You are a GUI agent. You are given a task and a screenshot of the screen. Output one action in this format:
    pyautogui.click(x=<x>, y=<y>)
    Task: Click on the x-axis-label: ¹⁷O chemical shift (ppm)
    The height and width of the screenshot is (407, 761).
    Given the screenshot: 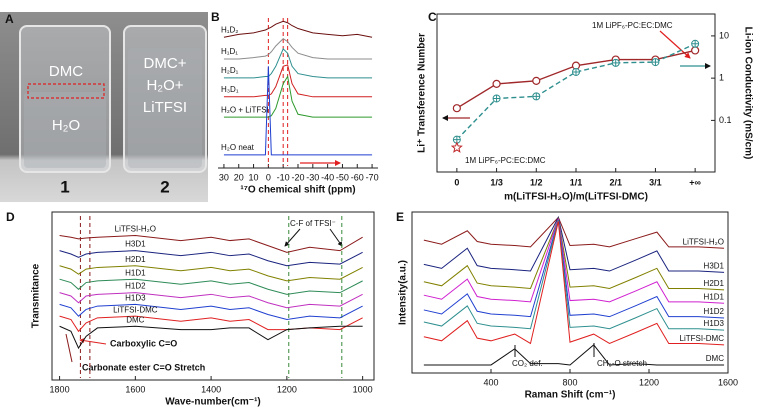 What is the action you would take?
    pyautogui.click(x=297, y=190)
    